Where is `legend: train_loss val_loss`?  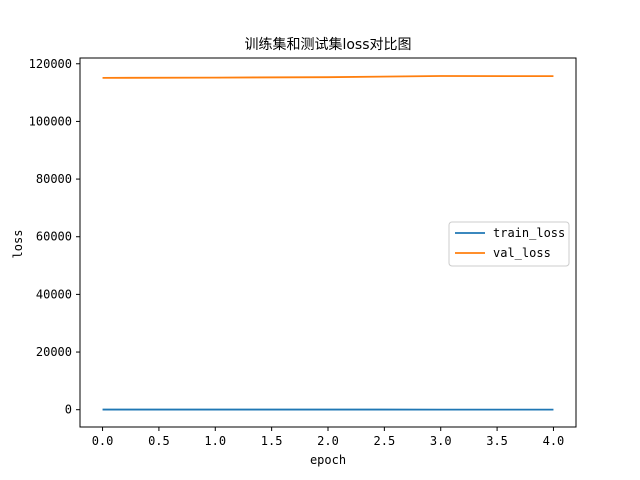
legend: train_loss val_loss is located at coordinates (509, 244).